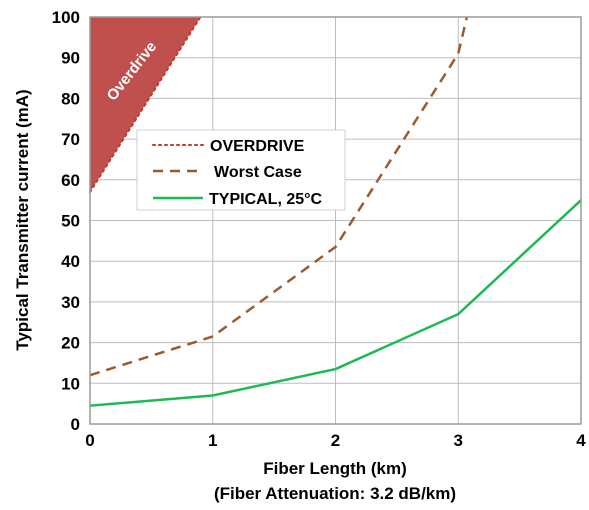  What do you see at coordinates (70, 98) in the screenshot?
I see `y-tick-label: 80` at bounding box center [70, 98].